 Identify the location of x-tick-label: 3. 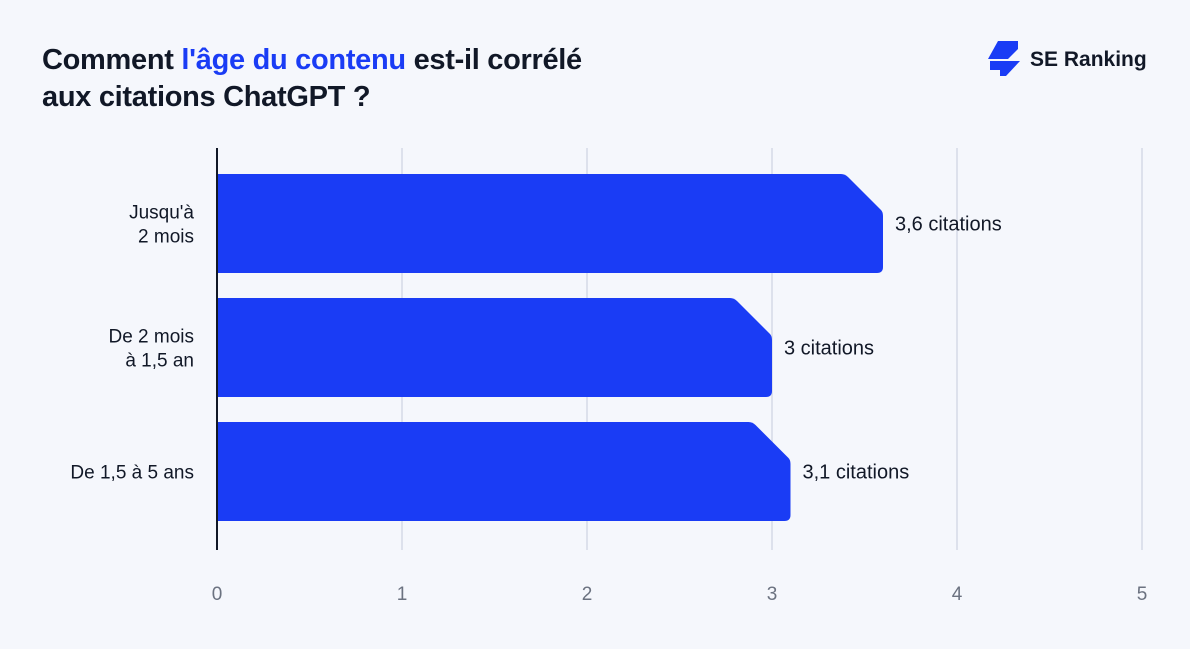
(772, 594).